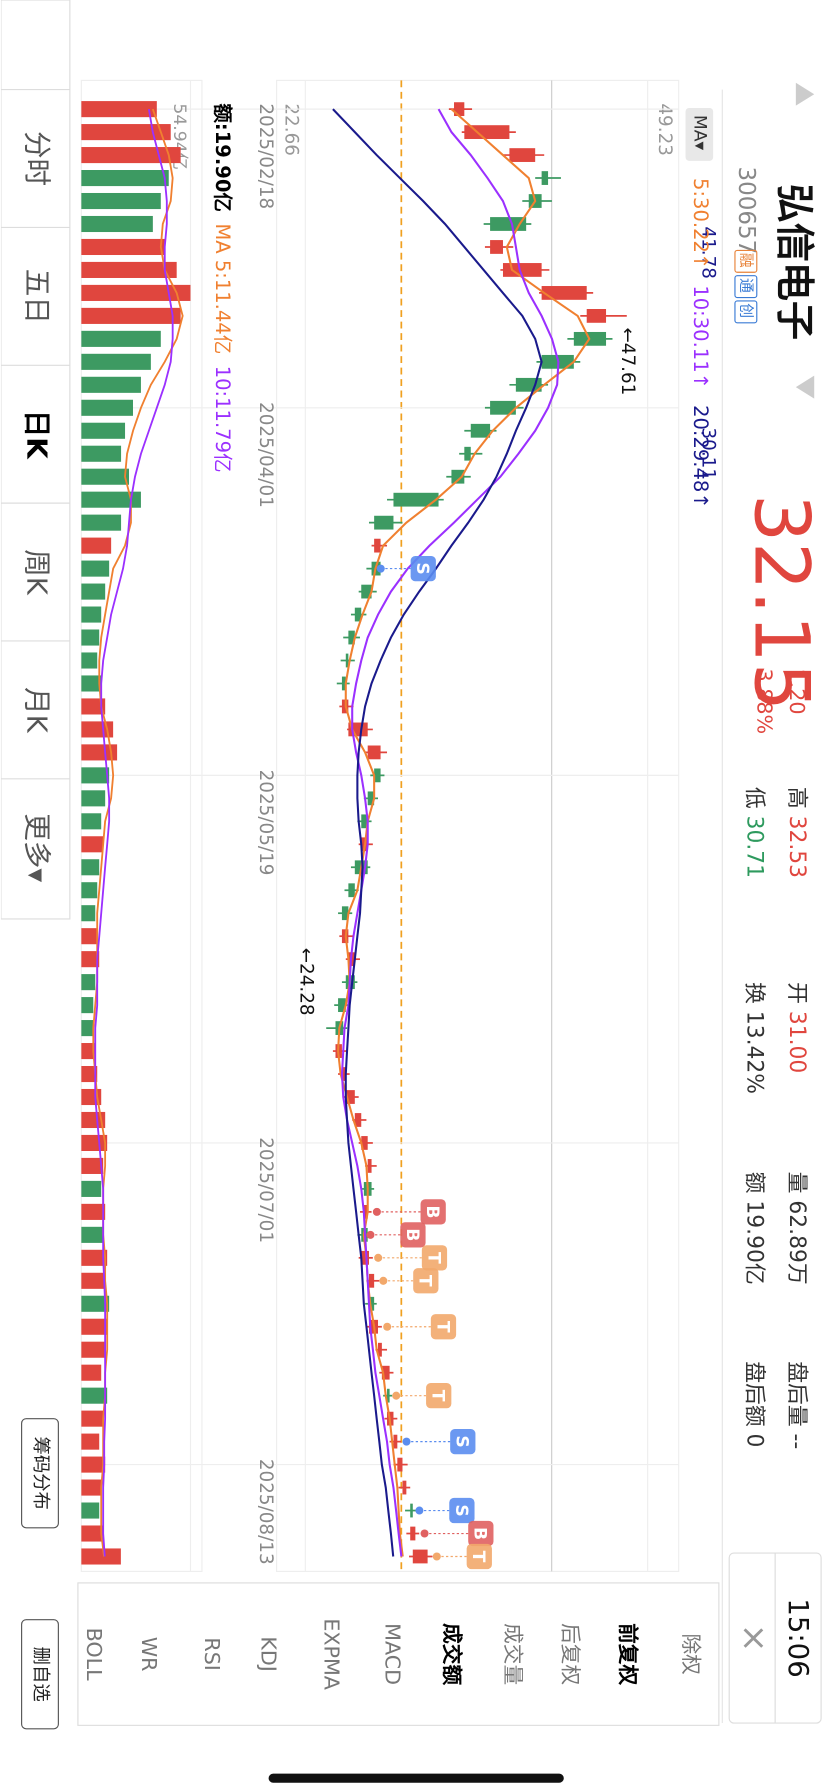  What do you see at coordinates (416, 1778) in the screenshot?
I see `home-indicator` at bounding box center [416, 1778].